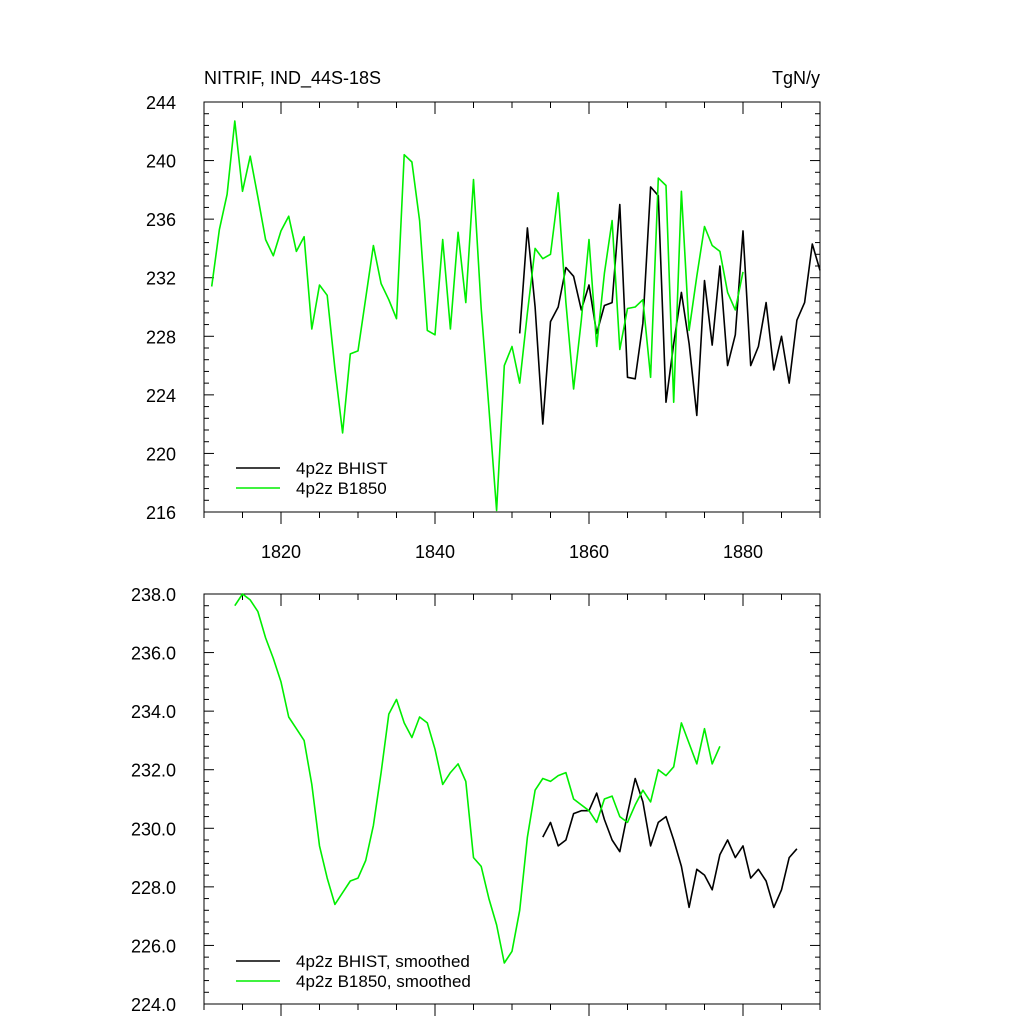 Image resolution: width=1024 pixels, height=1024 pixels. I want to click on y-tick-label: 232, so click(161, 279).